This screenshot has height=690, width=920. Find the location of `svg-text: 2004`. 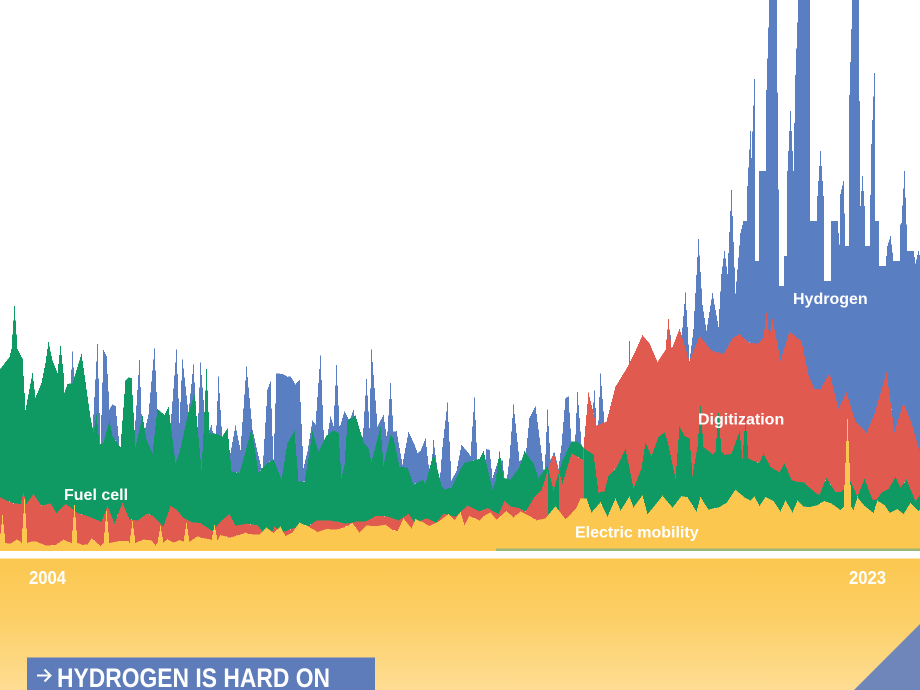

svg-text: 2004 is located at coordinates (47, 578).